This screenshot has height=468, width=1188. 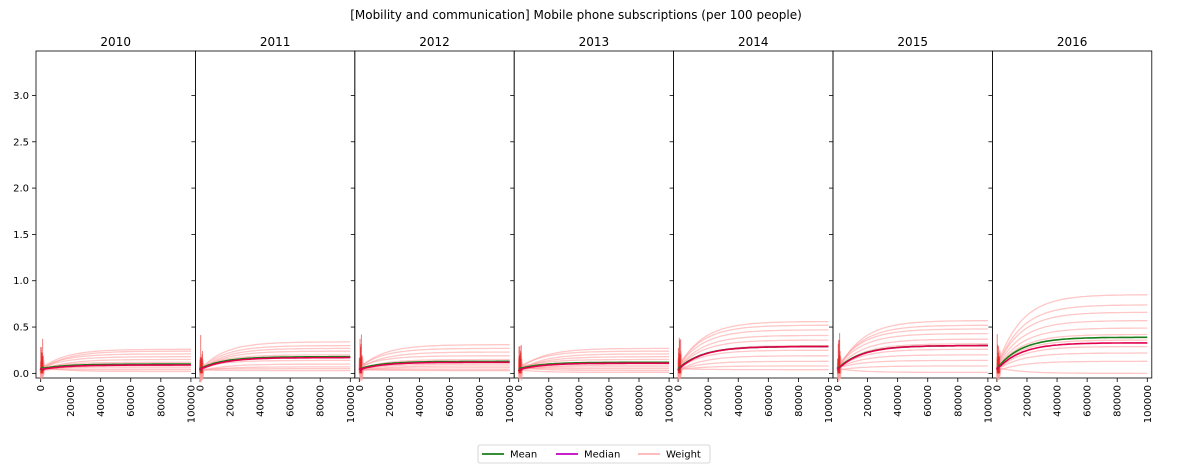 What do you see at coordinates (602, 455) in the screenshot?
I see `legend-label-median: Median` at bounding box center [602, 455].